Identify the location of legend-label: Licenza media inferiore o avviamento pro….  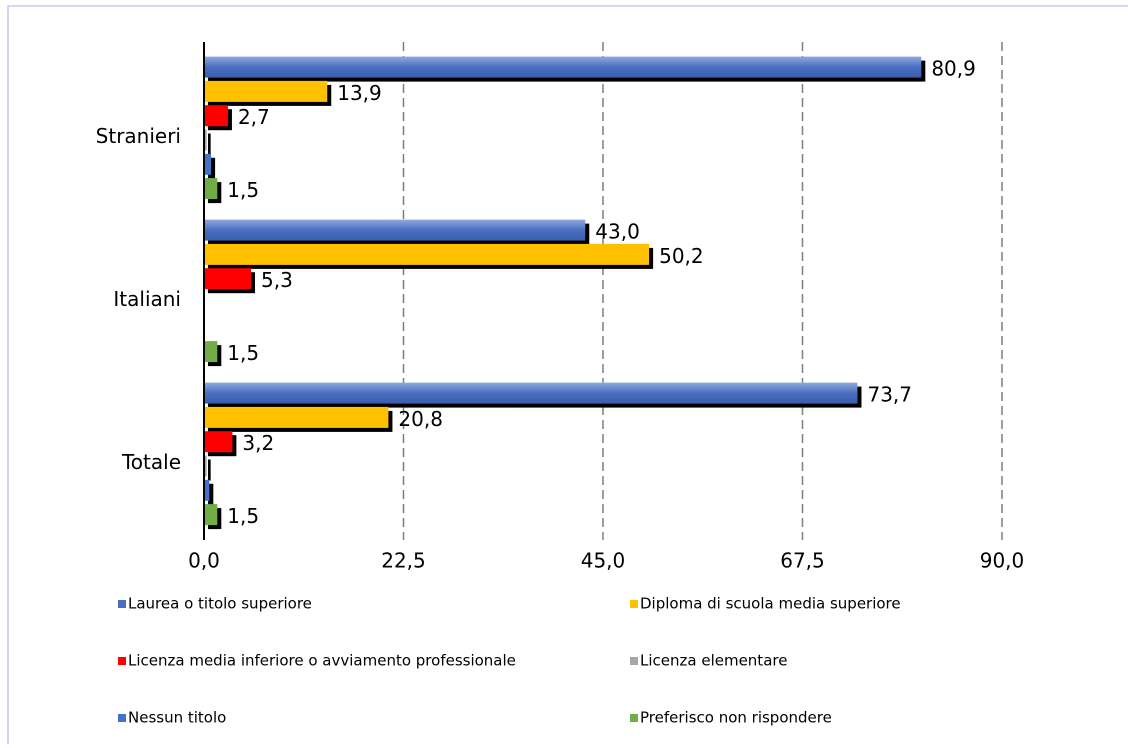
(322, 661).